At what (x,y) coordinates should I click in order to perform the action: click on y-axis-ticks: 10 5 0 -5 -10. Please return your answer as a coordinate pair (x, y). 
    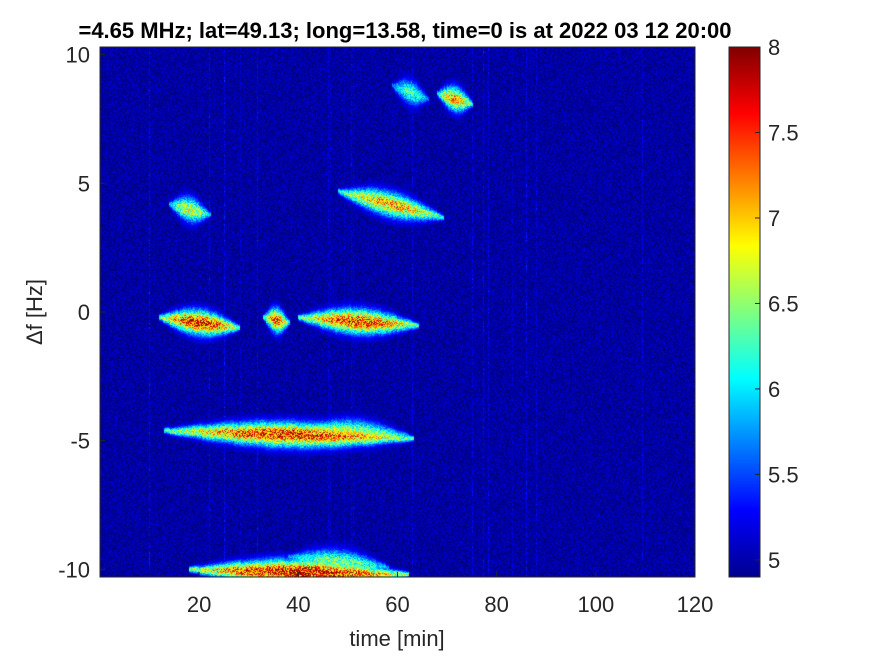
    Looking at the image, I should click on (81, 312).